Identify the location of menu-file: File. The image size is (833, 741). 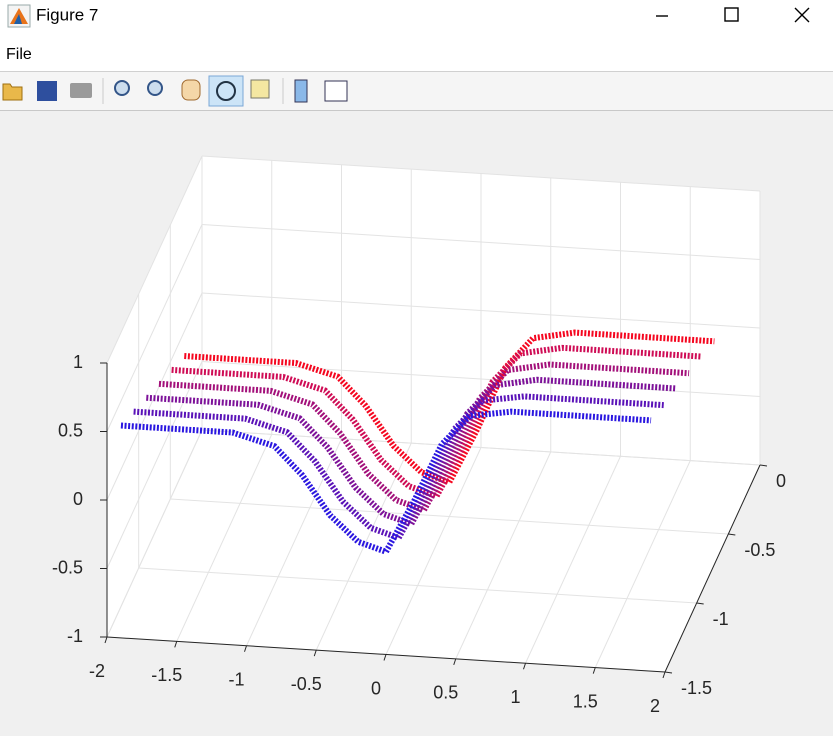
(19, 54).